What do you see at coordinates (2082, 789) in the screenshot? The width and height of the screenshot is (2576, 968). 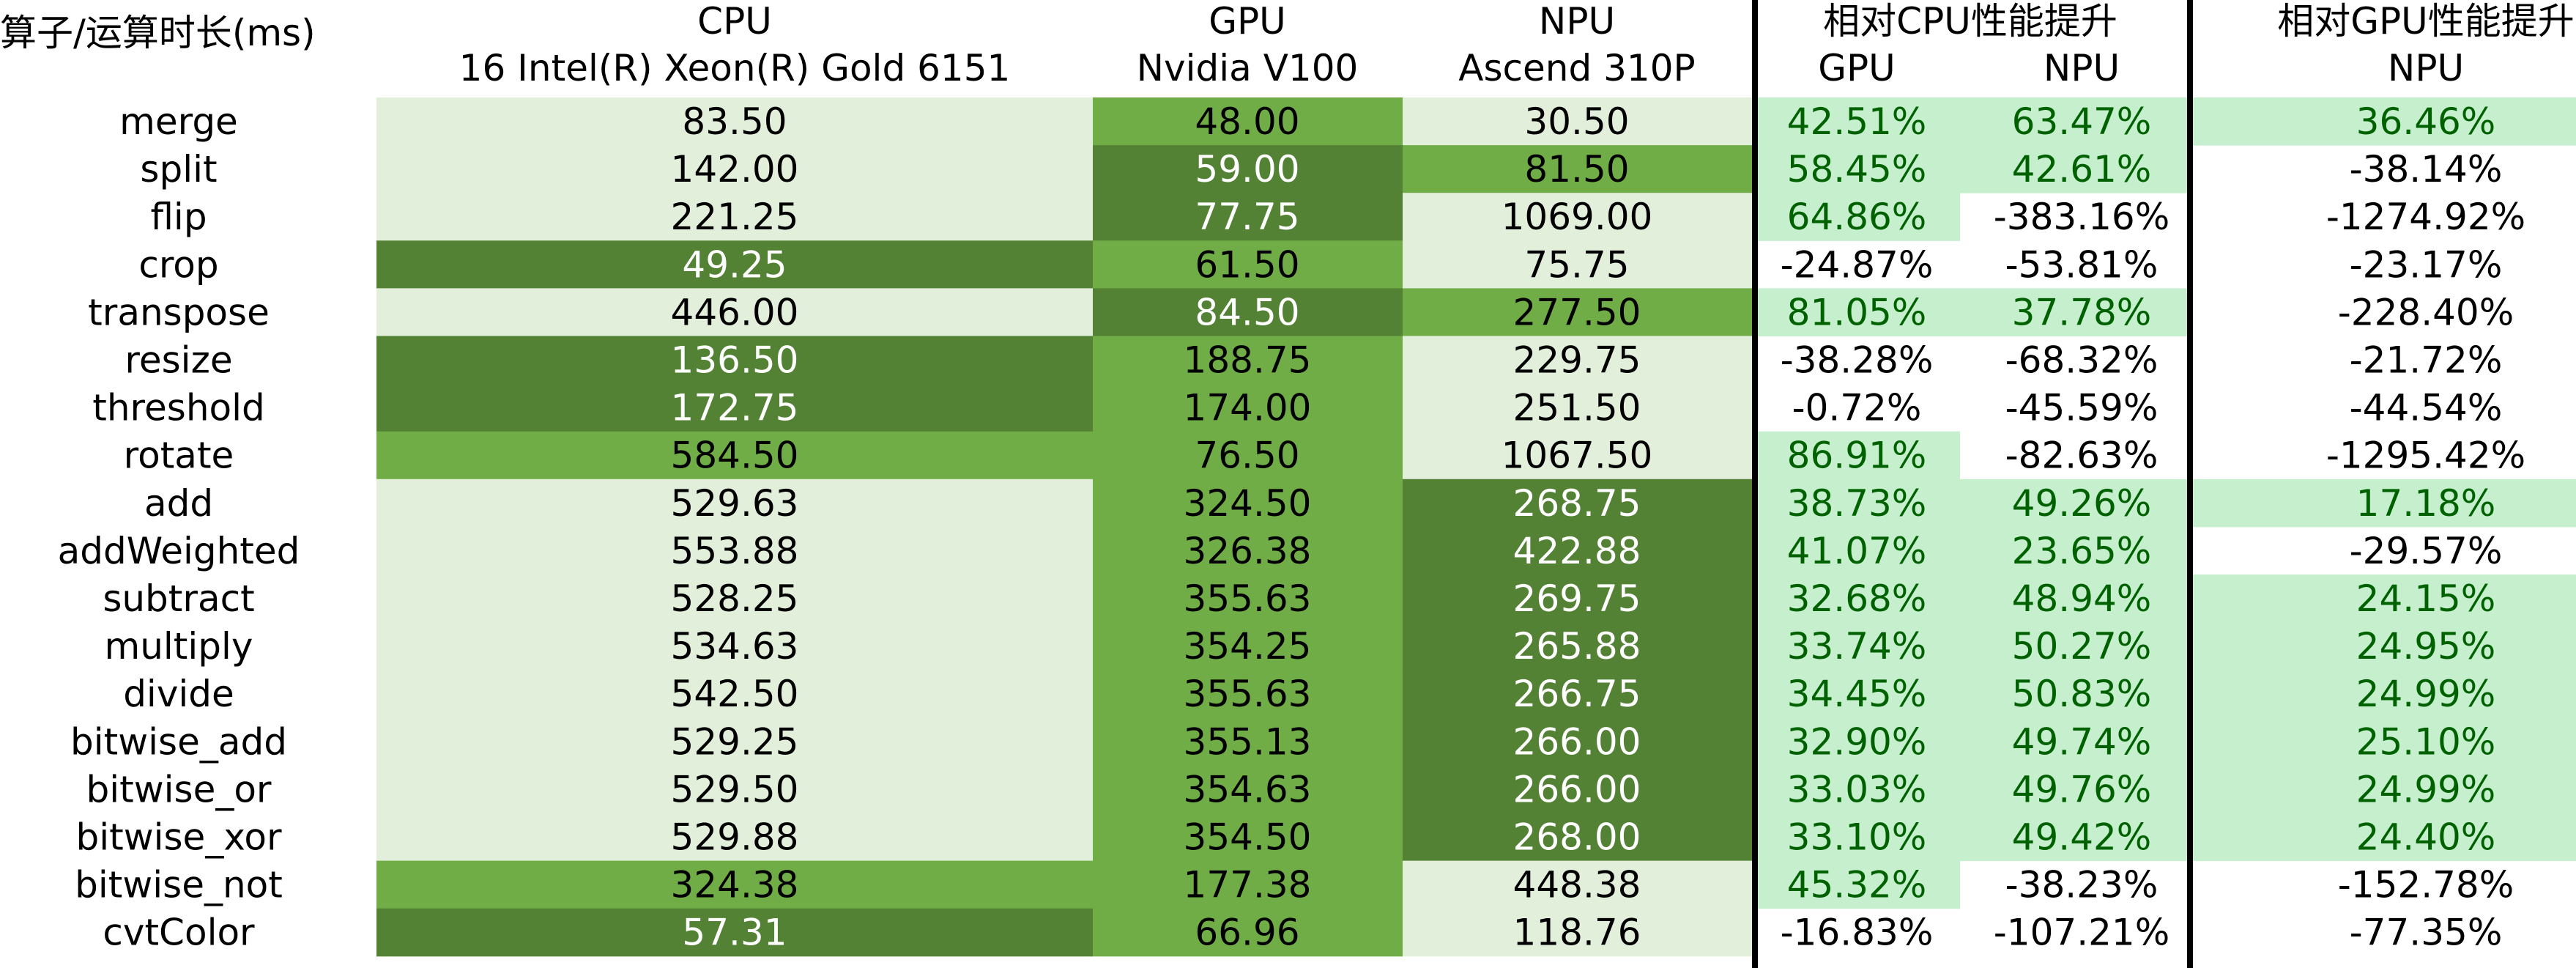 I see `cell-cpu_npu: 49.76%` at bounding box center [2082, 789].